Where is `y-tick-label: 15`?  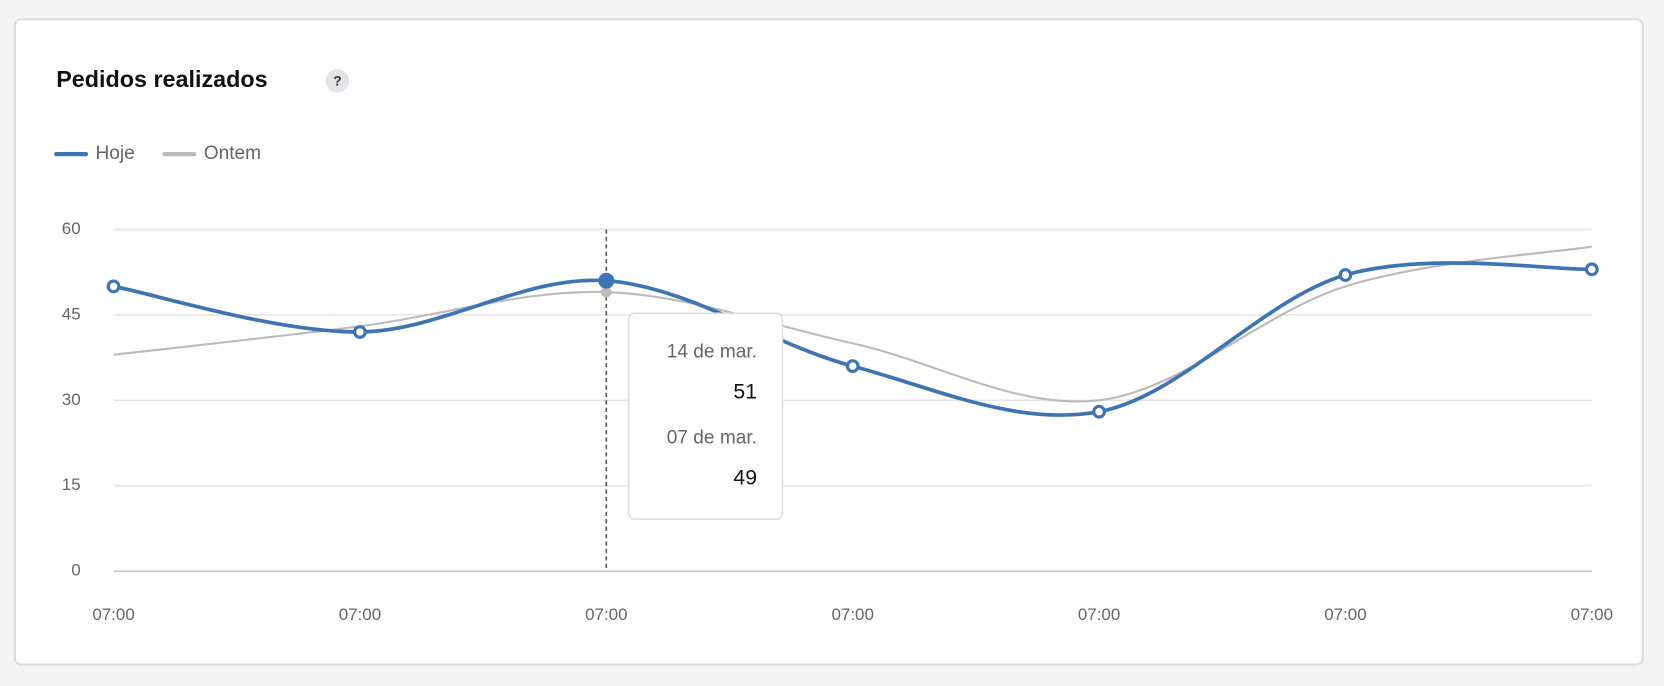 y-tick-label: 15 is located at coordinates (71, 484).